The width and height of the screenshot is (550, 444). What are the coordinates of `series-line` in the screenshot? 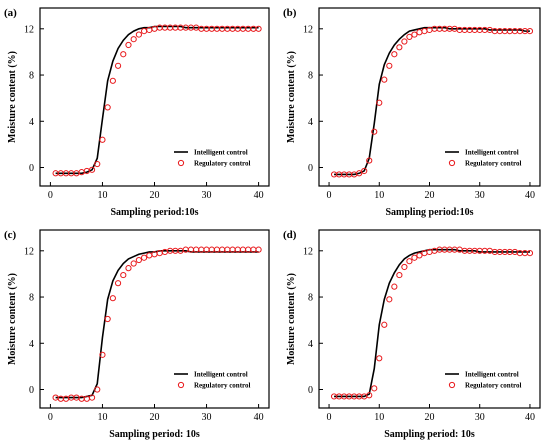 It's located at (157, 324).